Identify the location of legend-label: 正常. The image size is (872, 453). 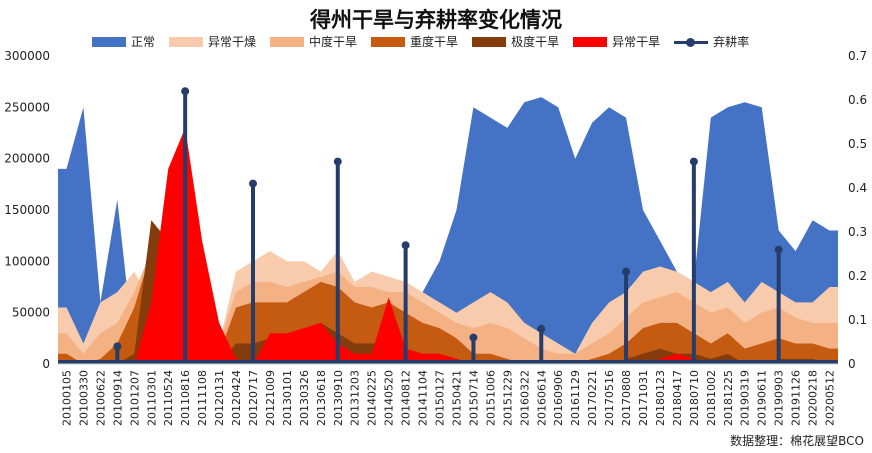
(143, 42).